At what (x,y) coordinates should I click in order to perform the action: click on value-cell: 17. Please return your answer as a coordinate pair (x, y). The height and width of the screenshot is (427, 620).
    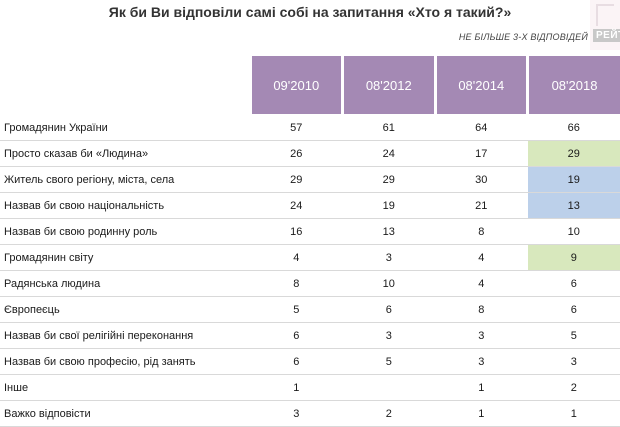
    Looking at the image, I should click on (481, 154).